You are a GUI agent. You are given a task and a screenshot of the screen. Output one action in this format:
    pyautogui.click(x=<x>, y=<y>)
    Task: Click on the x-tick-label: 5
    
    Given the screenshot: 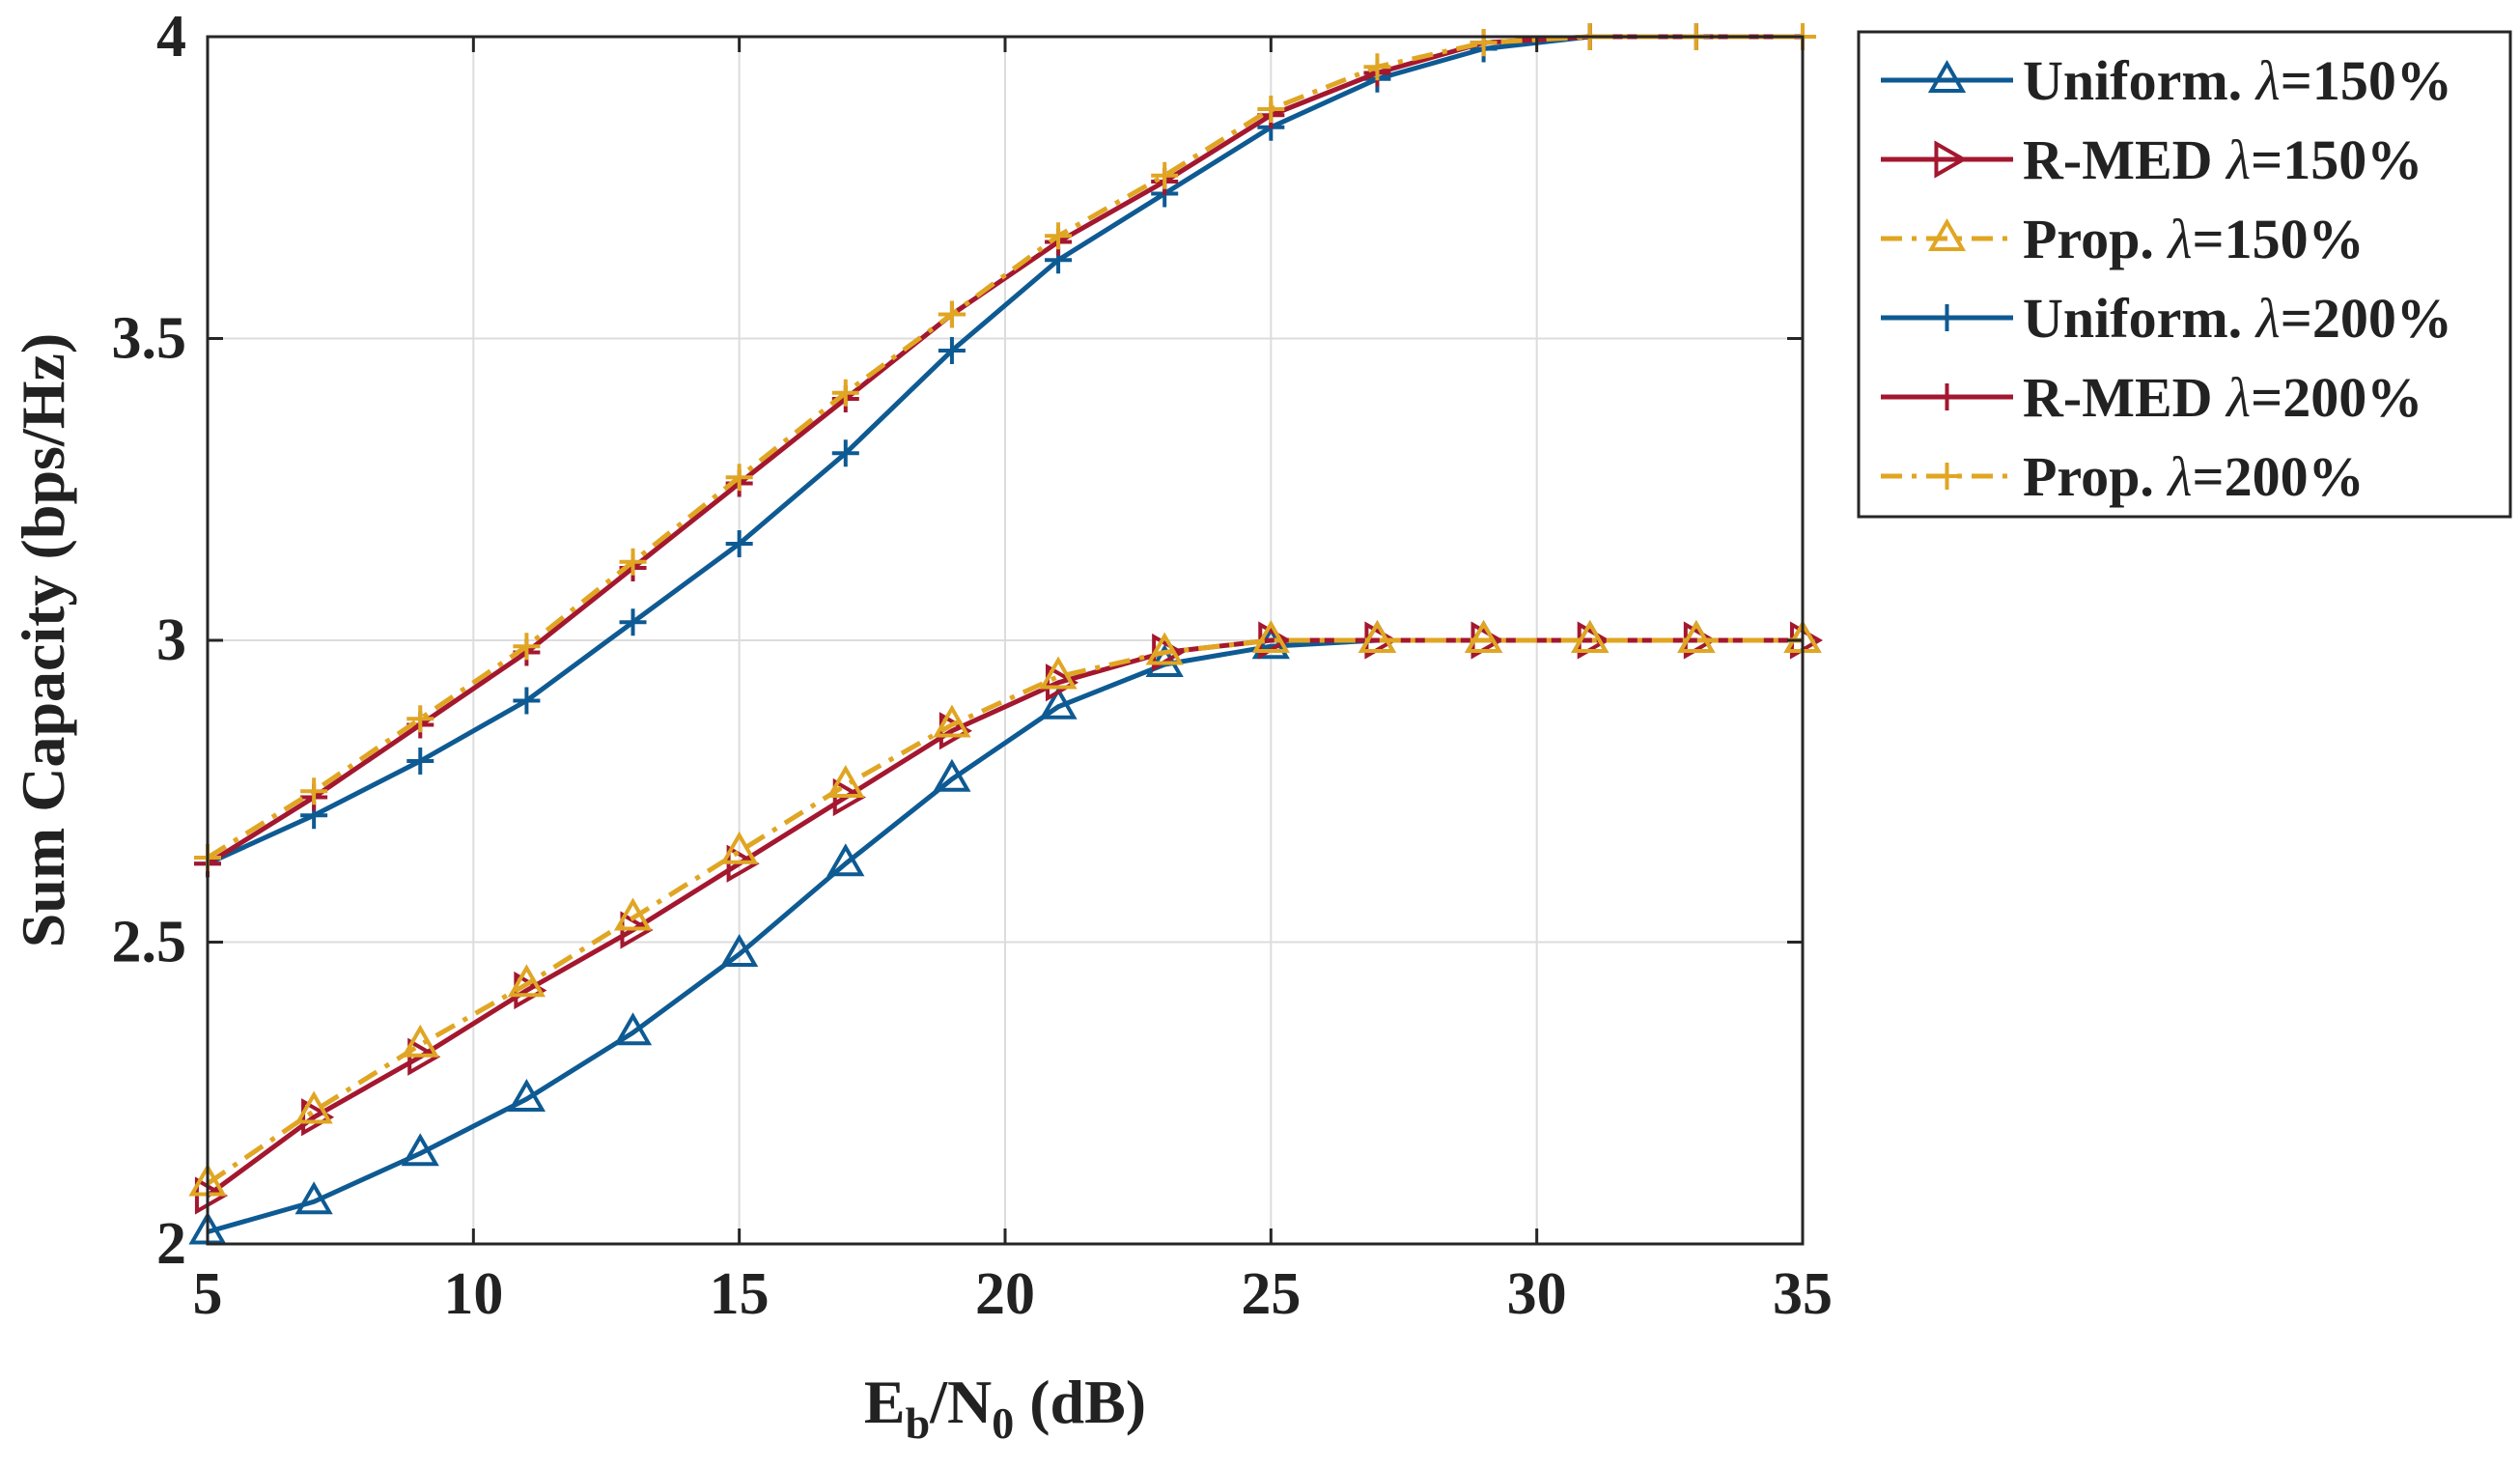 What is the action you would take?
    pyautogui.click(x=208, y=1294)
    